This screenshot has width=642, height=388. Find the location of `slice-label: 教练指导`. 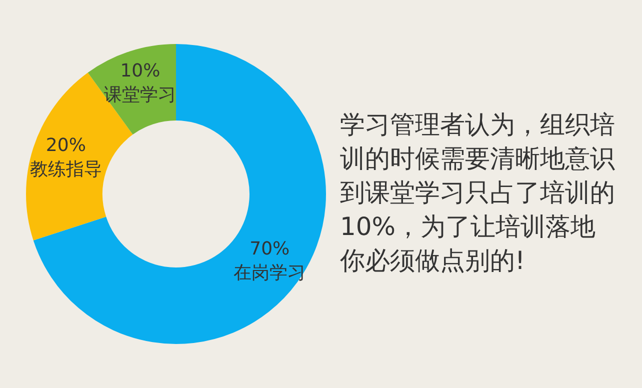

slice-label: 教练指导 is located at coordinates (66, 169).